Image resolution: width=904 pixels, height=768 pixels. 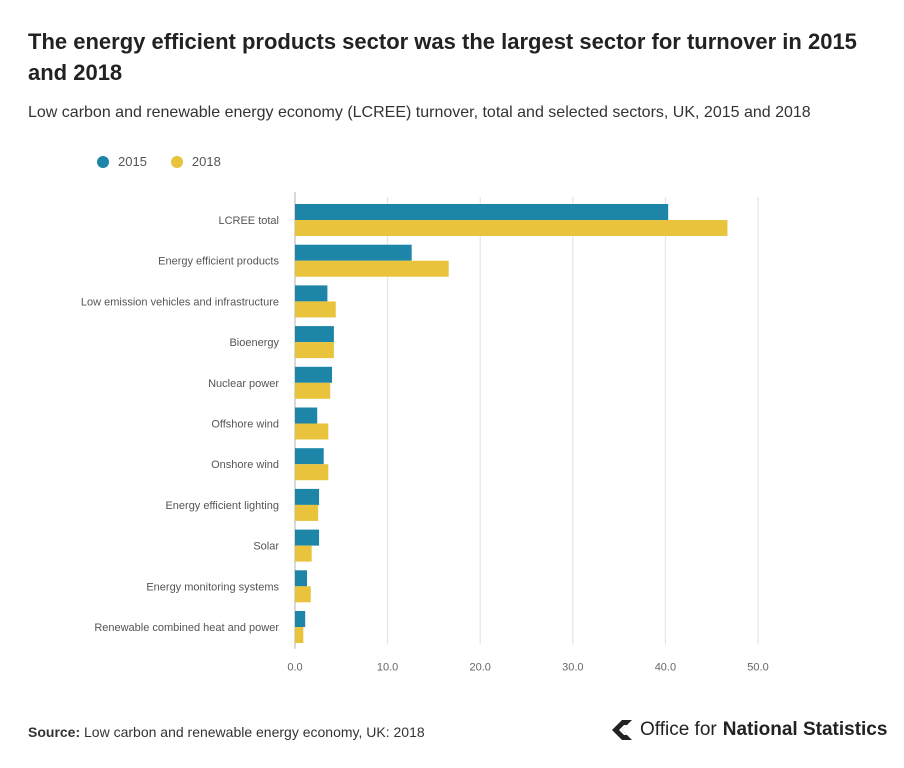 What do you see at coordinates (176, 161) in the screenshot?
I see `legend-swatch-2018` at bounding box center [176, 161].